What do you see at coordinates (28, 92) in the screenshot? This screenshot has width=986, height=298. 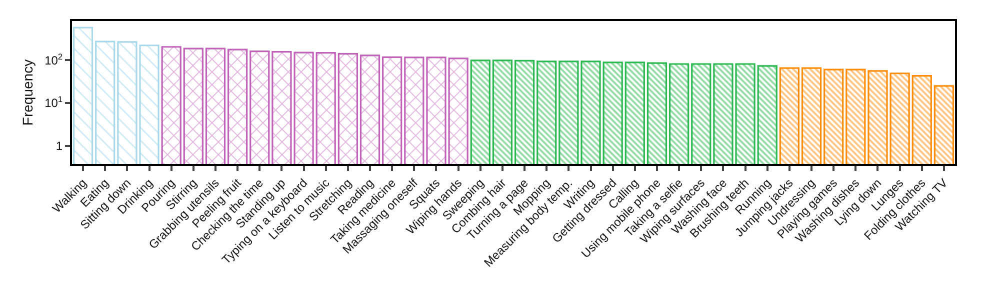 I see `y-axis-title: Frequency` at bounding box center [28, 92].